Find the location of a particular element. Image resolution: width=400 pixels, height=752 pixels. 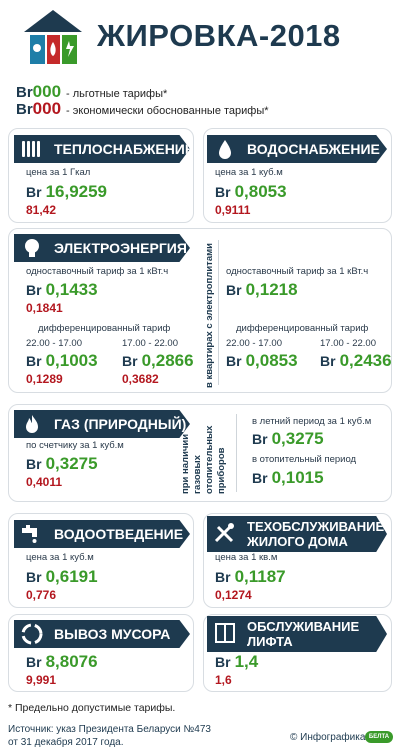

gas-heating-value: Br 0,1015 is located at coordinates (288, 477).